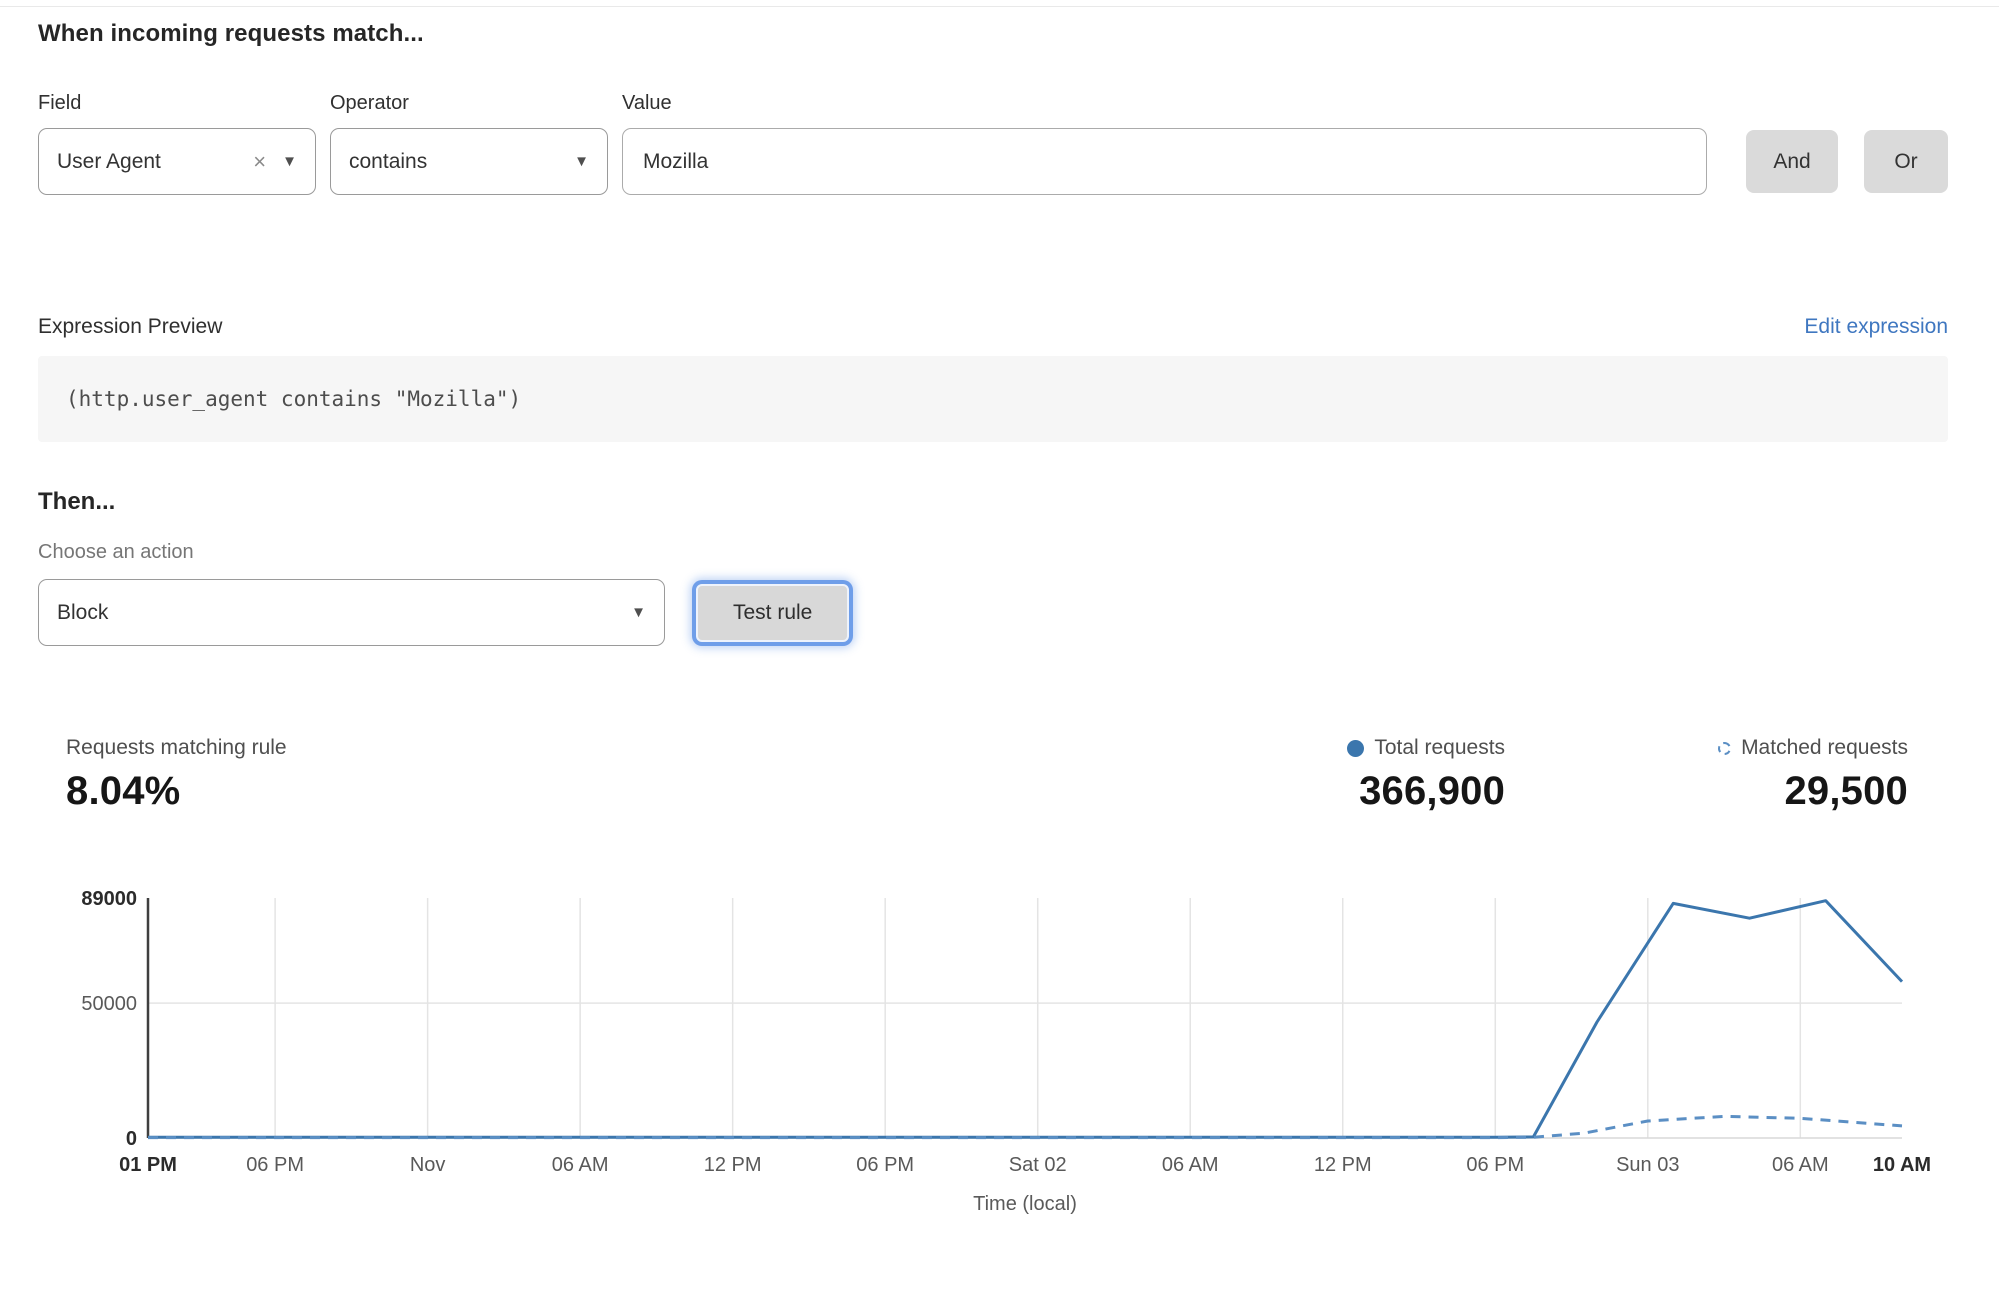 The height and width of the screenshot is (1295, 1999). I want to click on matched-requests-value: 29,500, so click(1846, 791).